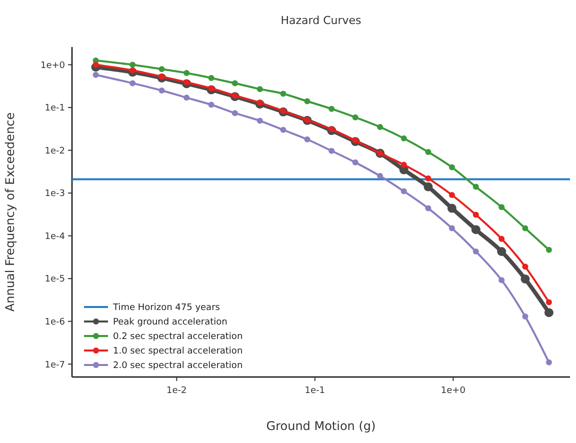 Image resolution: width=576 pixels, height=443 pixels. I want to click on x-tick-label: 1e-2, so click(176, 391).